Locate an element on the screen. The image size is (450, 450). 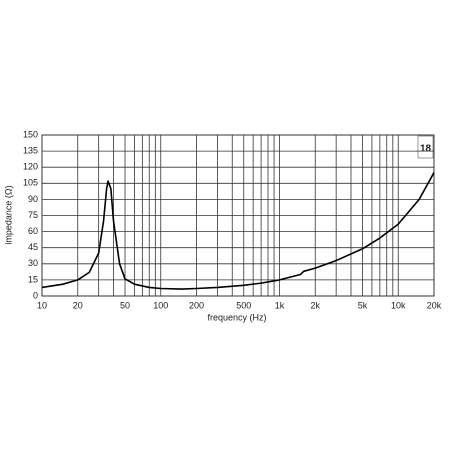
y-tick-label: 135 is located at coordinates (30, 150).